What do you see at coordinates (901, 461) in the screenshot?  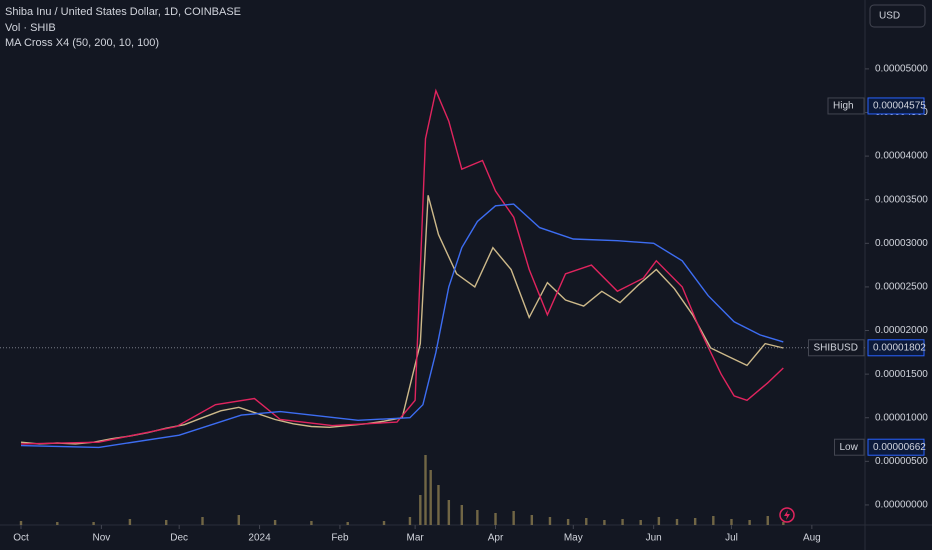 I see `y-tick-label: 0.00000500` at bounding box center [901, 461].